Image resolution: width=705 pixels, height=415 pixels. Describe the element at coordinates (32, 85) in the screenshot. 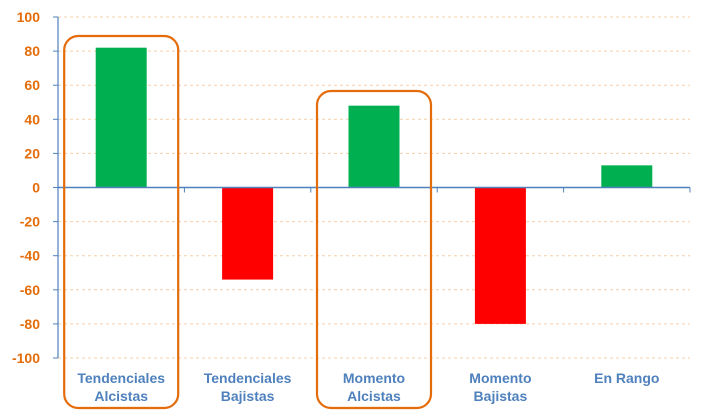

I see `y-tick-label: 60` at that location.